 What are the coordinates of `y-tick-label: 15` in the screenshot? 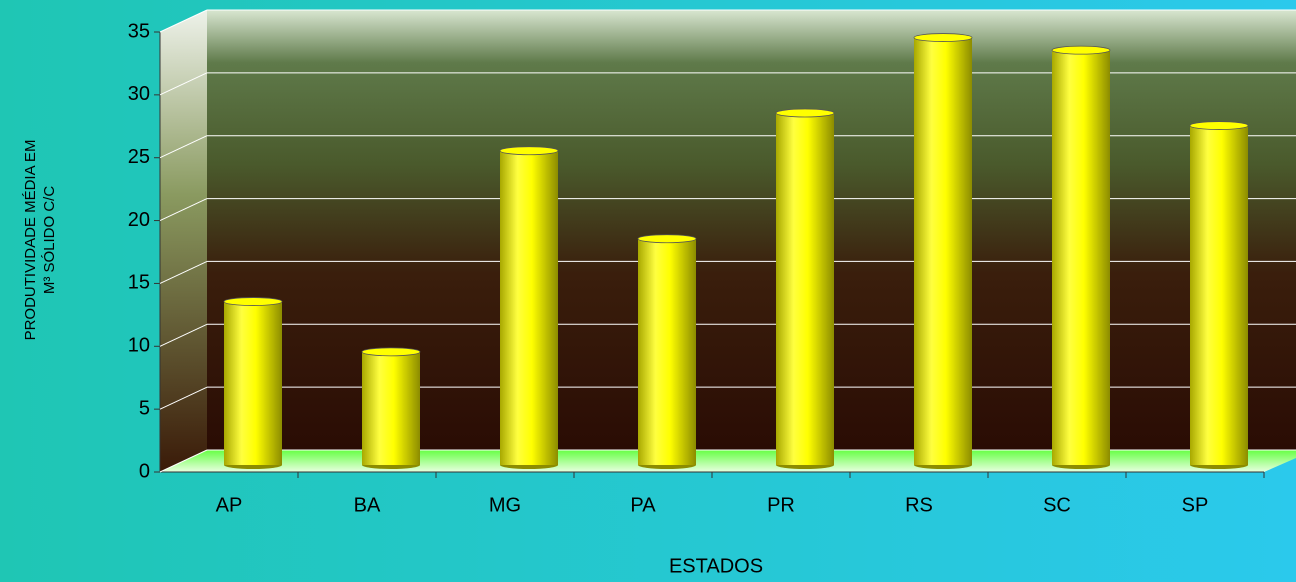 It's located at (139, 283).